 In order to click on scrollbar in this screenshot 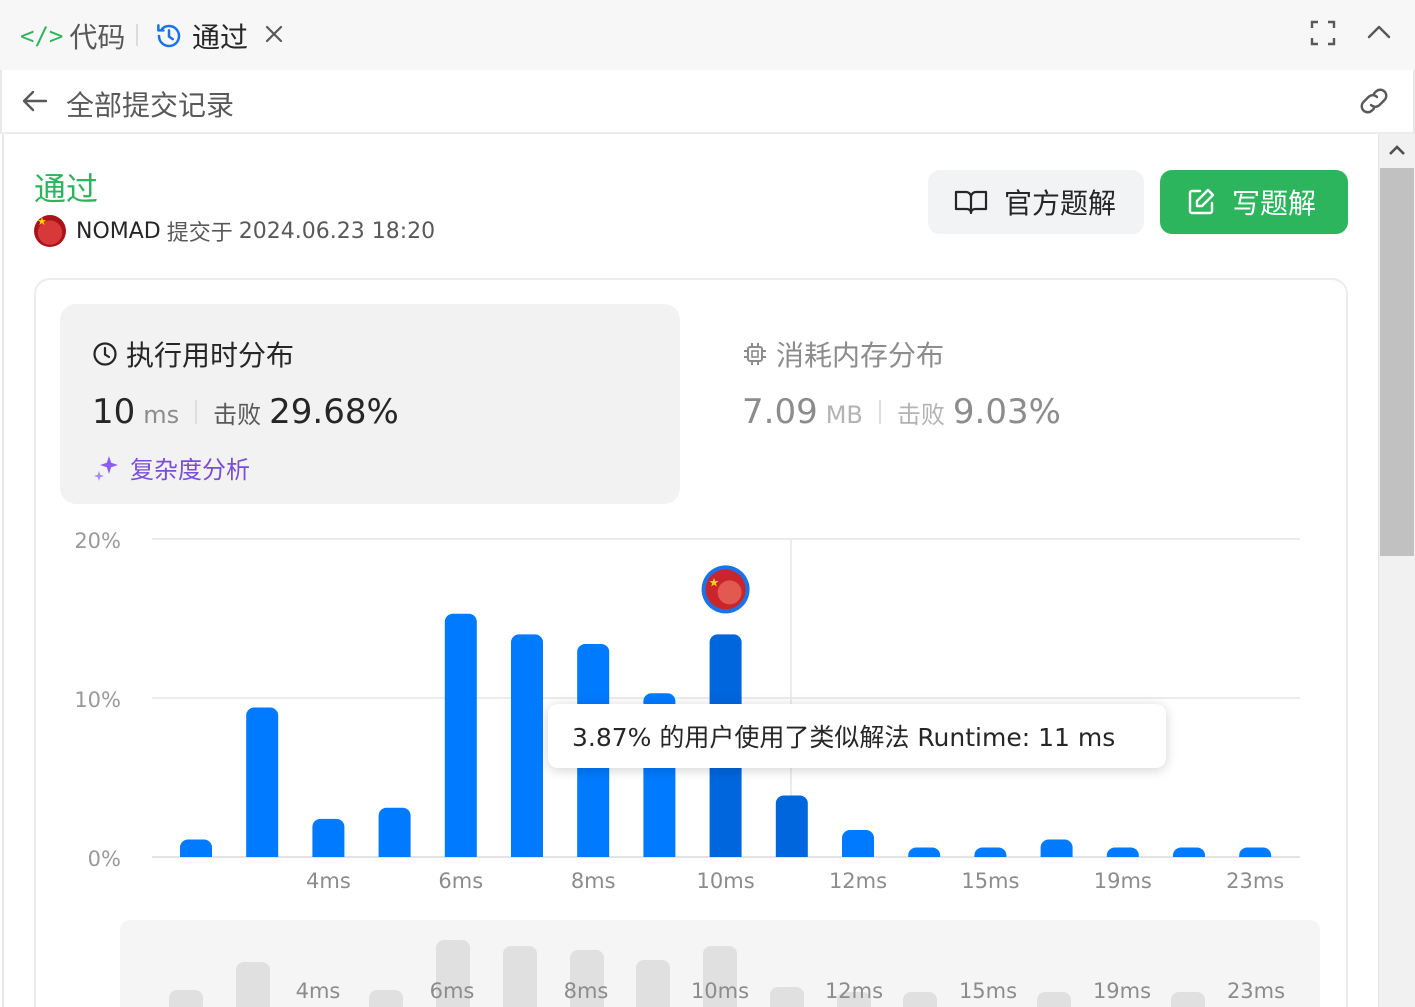, I will do `click(1396, 570)`.